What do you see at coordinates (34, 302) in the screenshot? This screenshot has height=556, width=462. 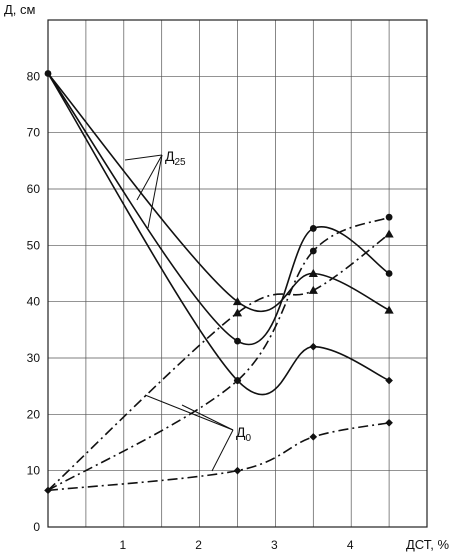 I see `y-tick-label: 40` at bounding box center [34, 302].